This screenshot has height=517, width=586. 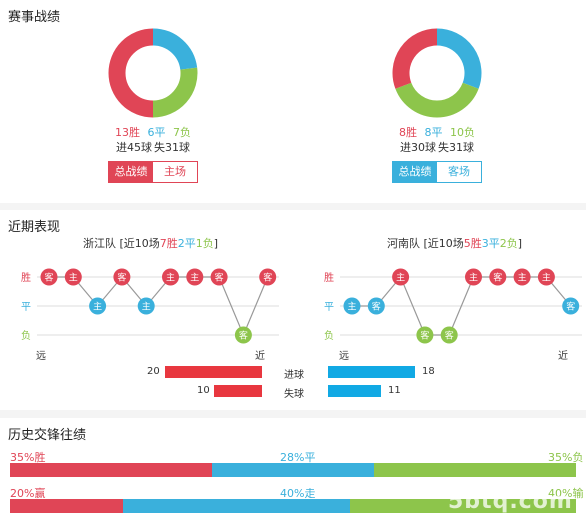 I want to click on right-conceded-value: 11, so click(x=394, y=390).